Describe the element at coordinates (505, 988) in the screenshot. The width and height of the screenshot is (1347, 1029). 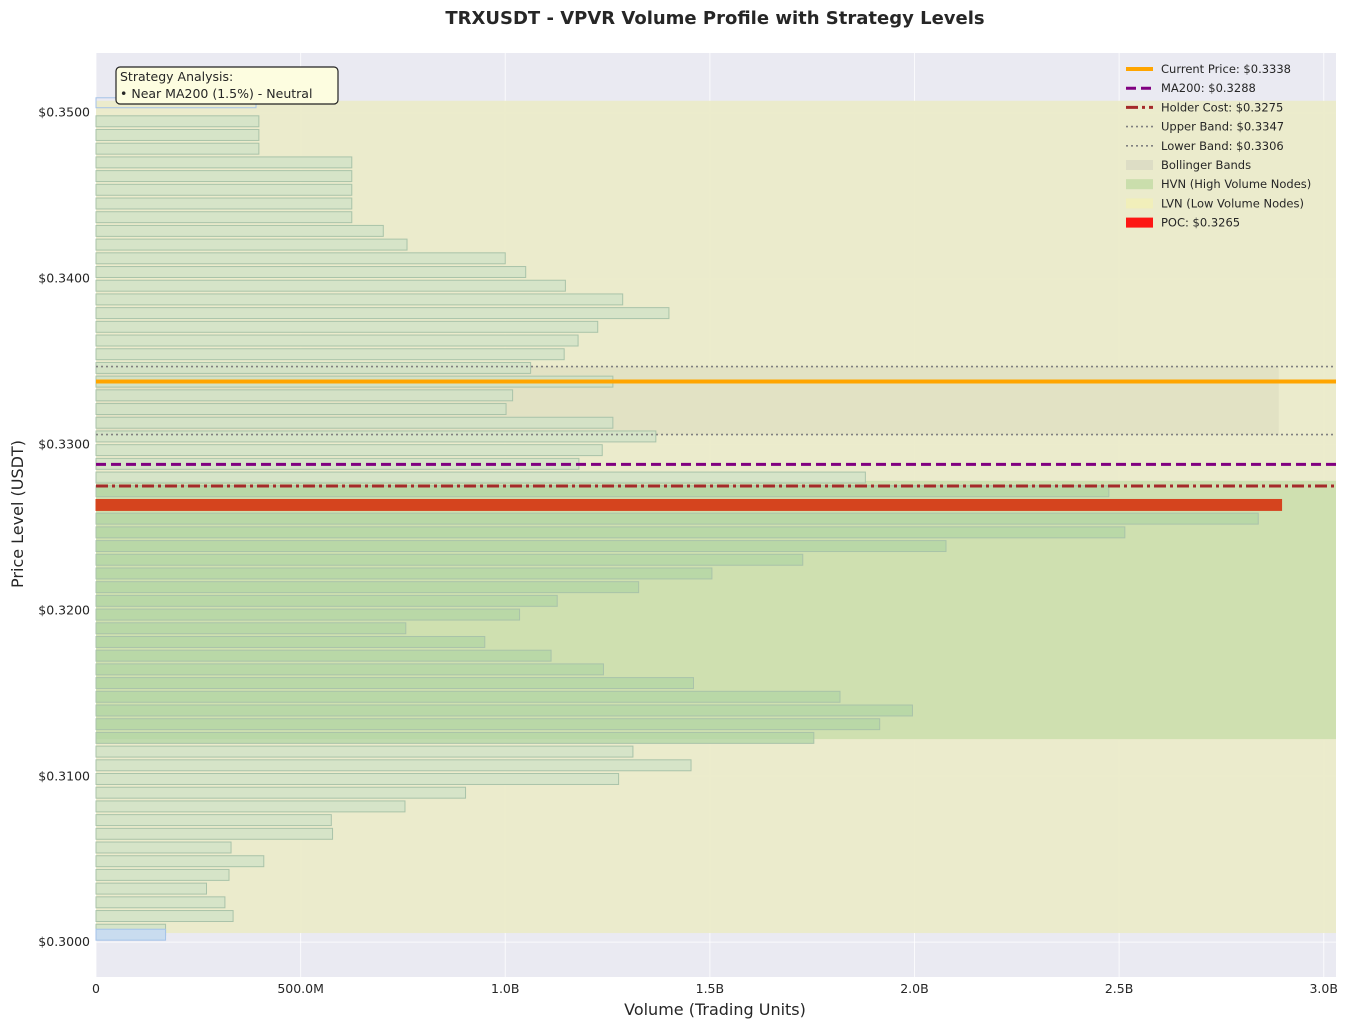
I see `x-tick-label: 1.0B` at that location.